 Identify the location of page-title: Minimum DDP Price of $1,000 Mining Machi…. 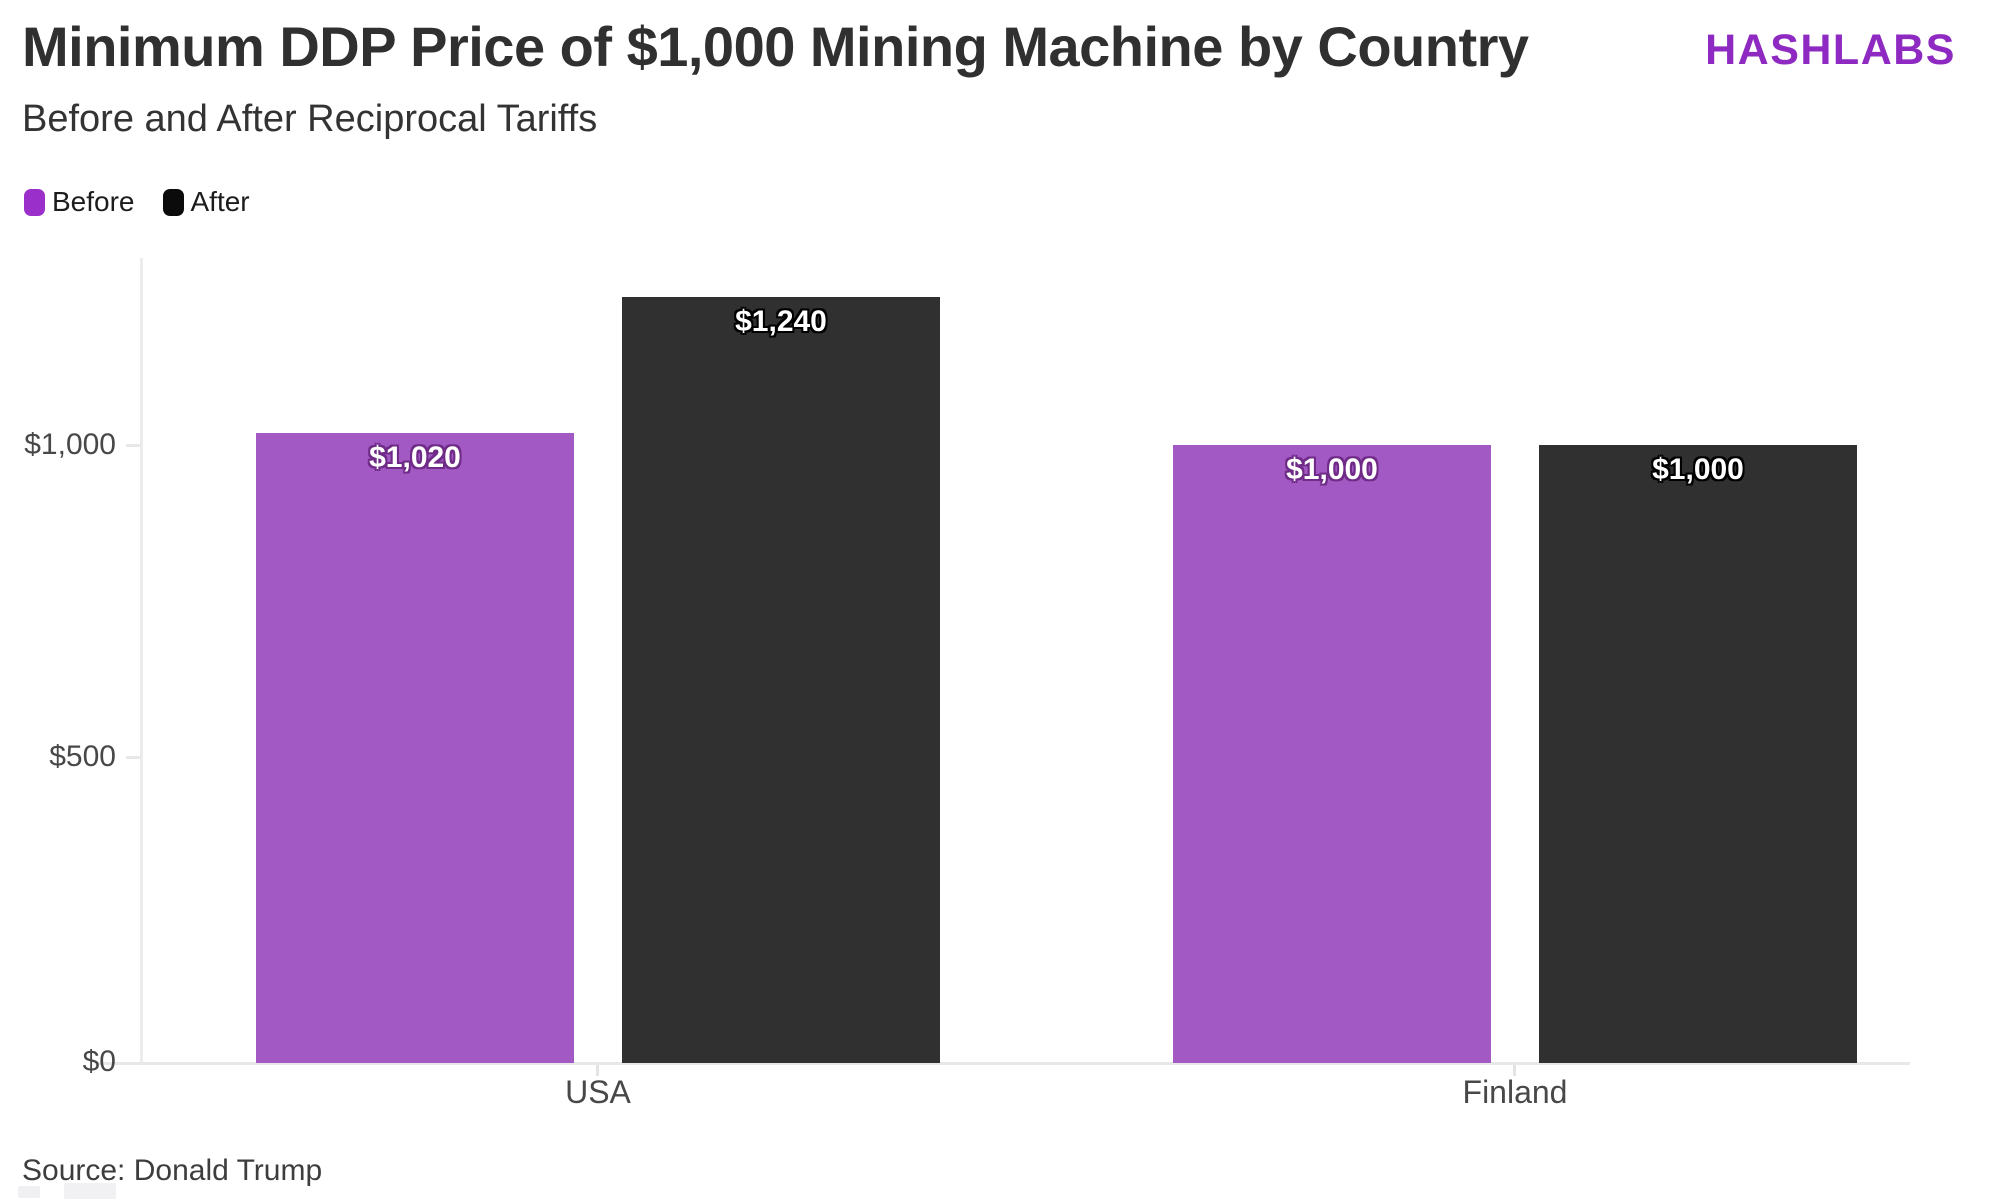
(775, 46).